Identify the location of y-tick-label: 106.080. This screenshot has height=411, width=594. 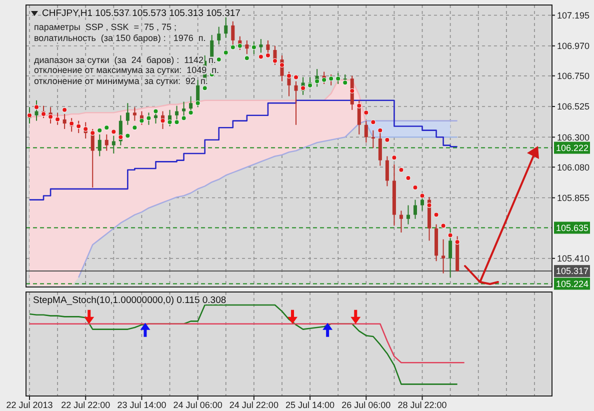
(573, 167).